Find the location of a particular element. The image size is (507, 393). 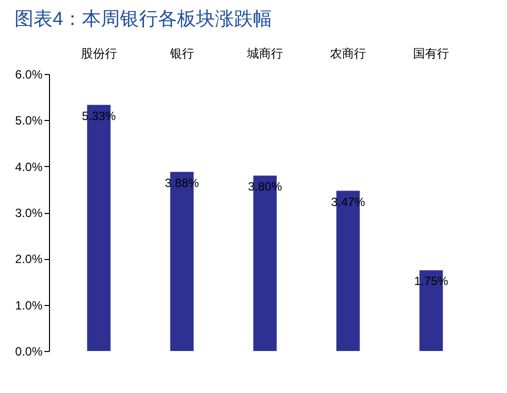

y-tick-label: 4.0% is located at coordinates (29, 167).